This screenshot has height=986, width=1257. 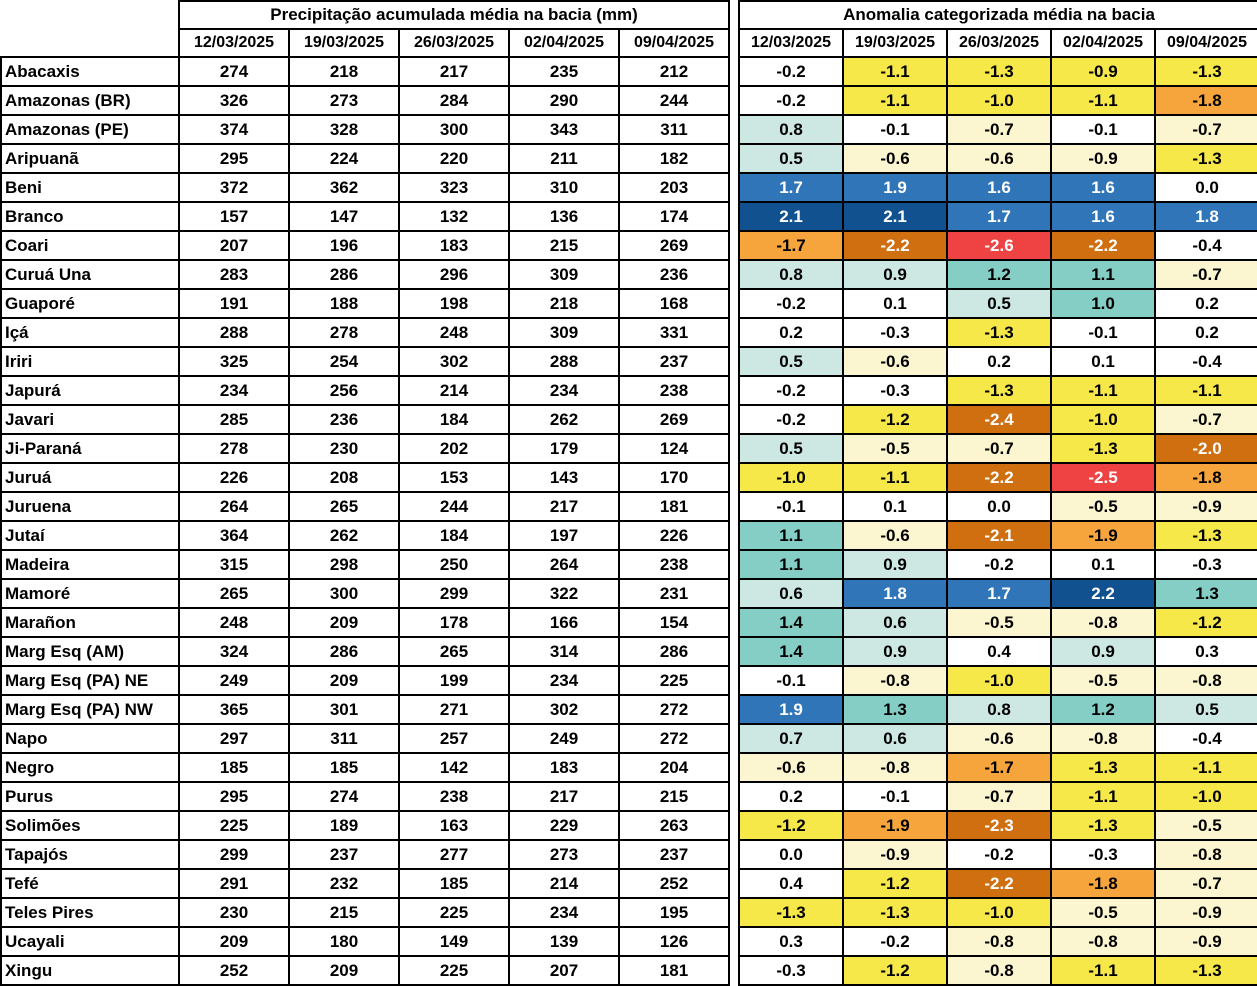 What do you see at coordinates (454, 71) in the screenshot?
I see `precip-cell: 217` at bounding box center [454, 71].